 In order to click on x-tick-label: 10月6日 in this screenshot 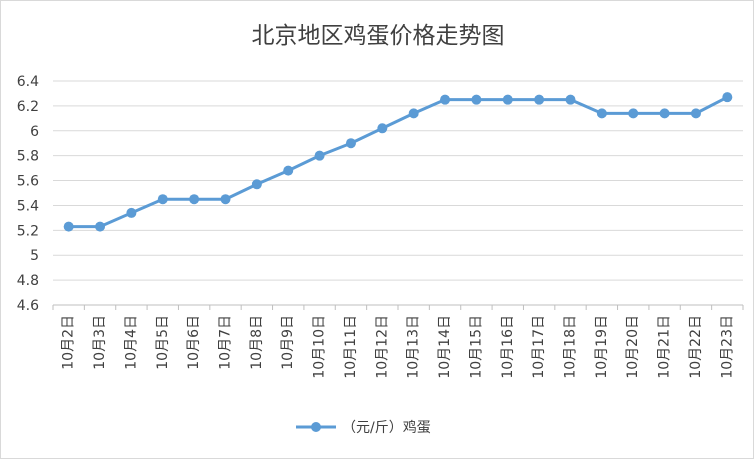, I will do `click(194, 342)`.